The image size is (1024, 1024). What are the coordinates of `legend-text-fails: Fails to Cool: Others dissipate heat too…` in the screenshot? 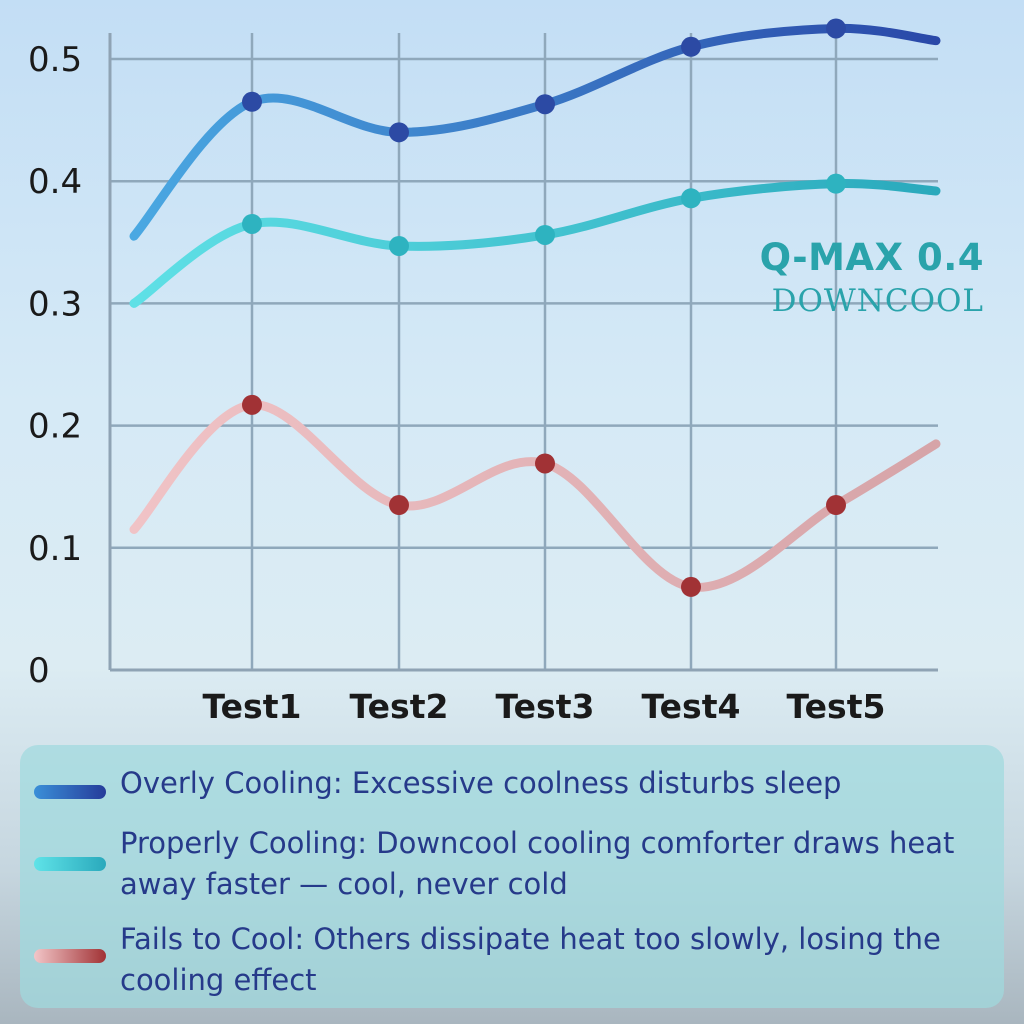 It's located at (530, 959).